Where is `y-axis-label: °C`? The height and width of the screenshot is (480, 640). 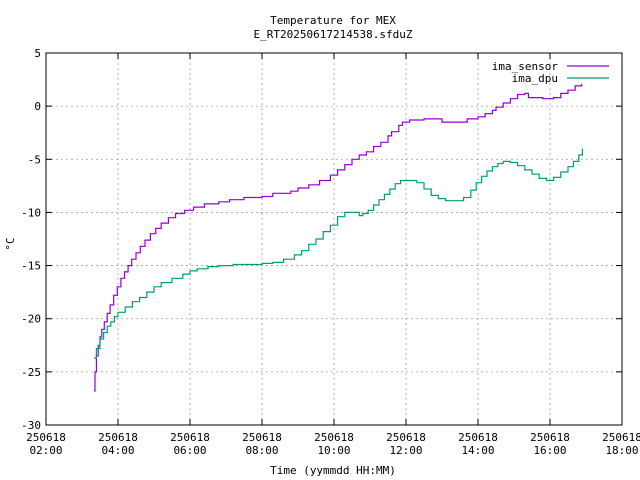 y-axis-label: °C is located at coordinates (10, 243).